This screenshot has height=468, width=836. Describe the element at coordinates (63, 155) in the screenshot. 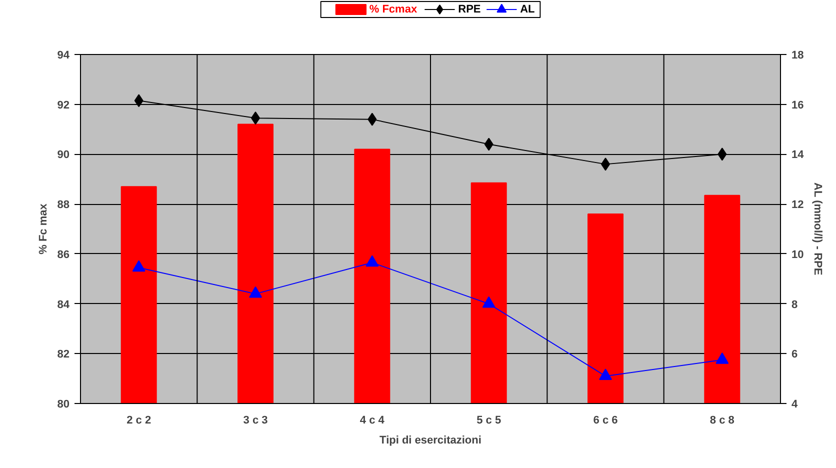

I see `y-tick-label: 90` at that location.